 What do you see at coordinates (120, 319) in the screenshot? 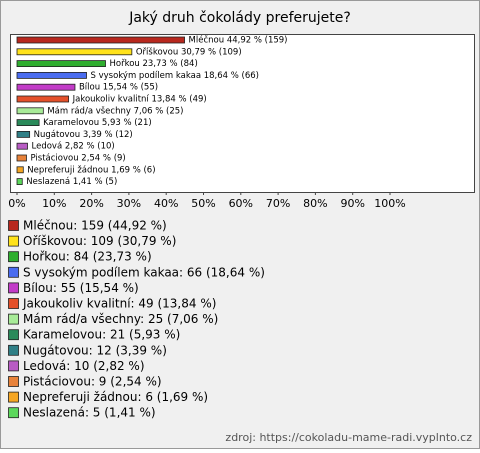
I see `legend-label: Mám rád/a všechny: 25 (7,06 %)` at bounding box center [120, 319].